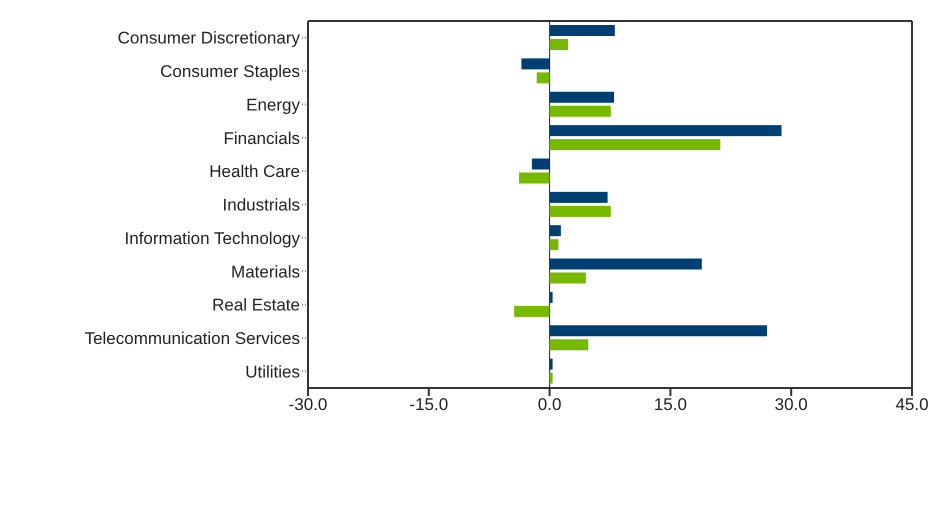 This screenshot has width=943, height=524. Describe the element at coordinates (428, 404) in the screenshot. I see `x-tick-label: -15.0` at that location.